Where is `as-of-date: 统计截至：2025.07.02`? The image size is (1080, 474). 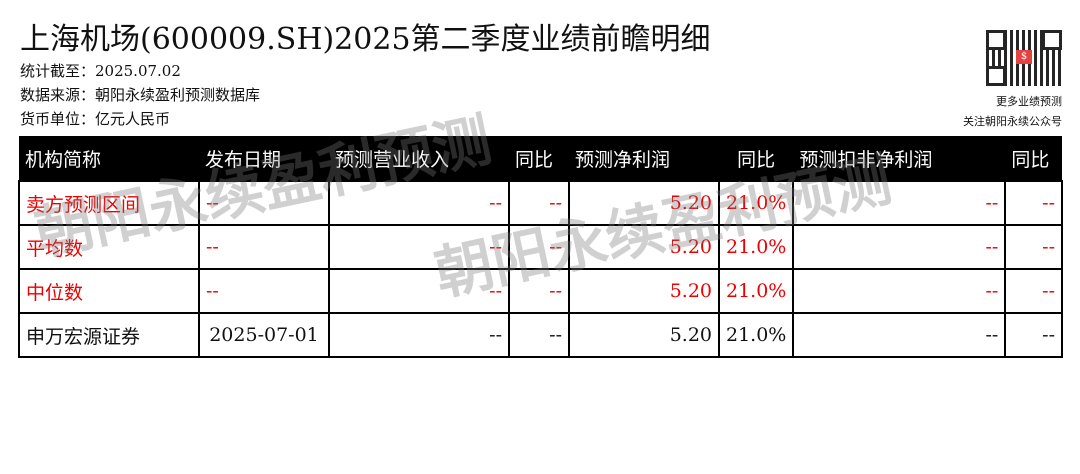
as-of-date: 统计截至：2025.07.02 is located at coordinates (100, 71).